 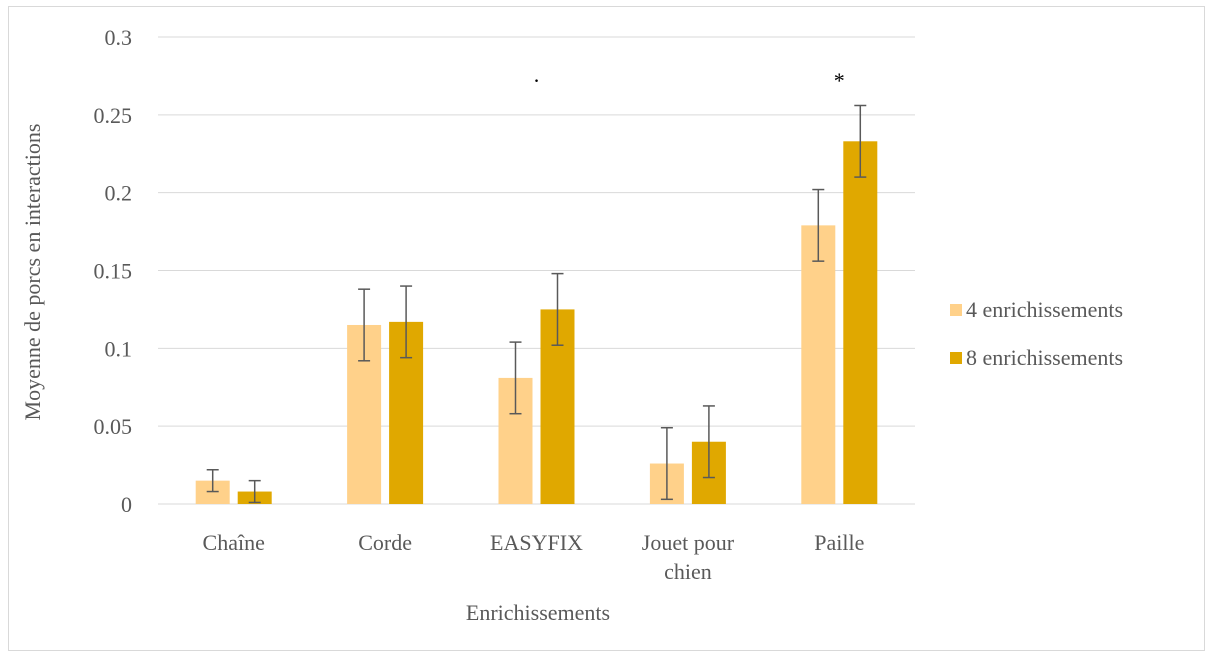 I want to click on y-tick-label: 0.05, so click(x=113, y=426).